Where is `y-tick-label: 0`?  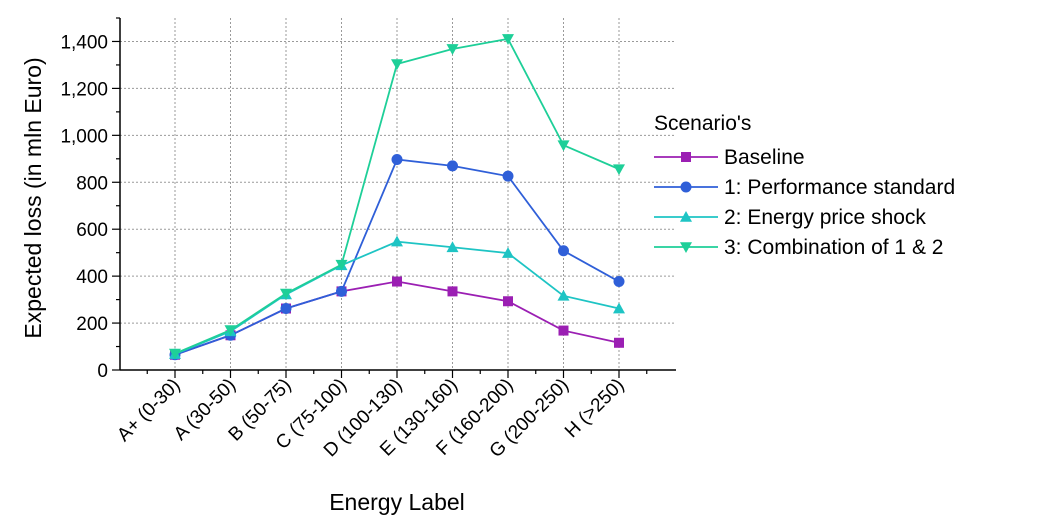
y-tick-label: 0 is located at coordinates (102, 371).